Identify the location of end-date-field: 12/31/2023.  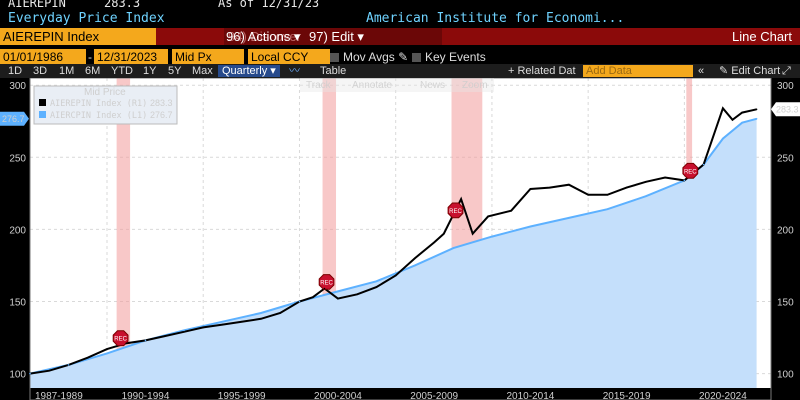
(131, 56).